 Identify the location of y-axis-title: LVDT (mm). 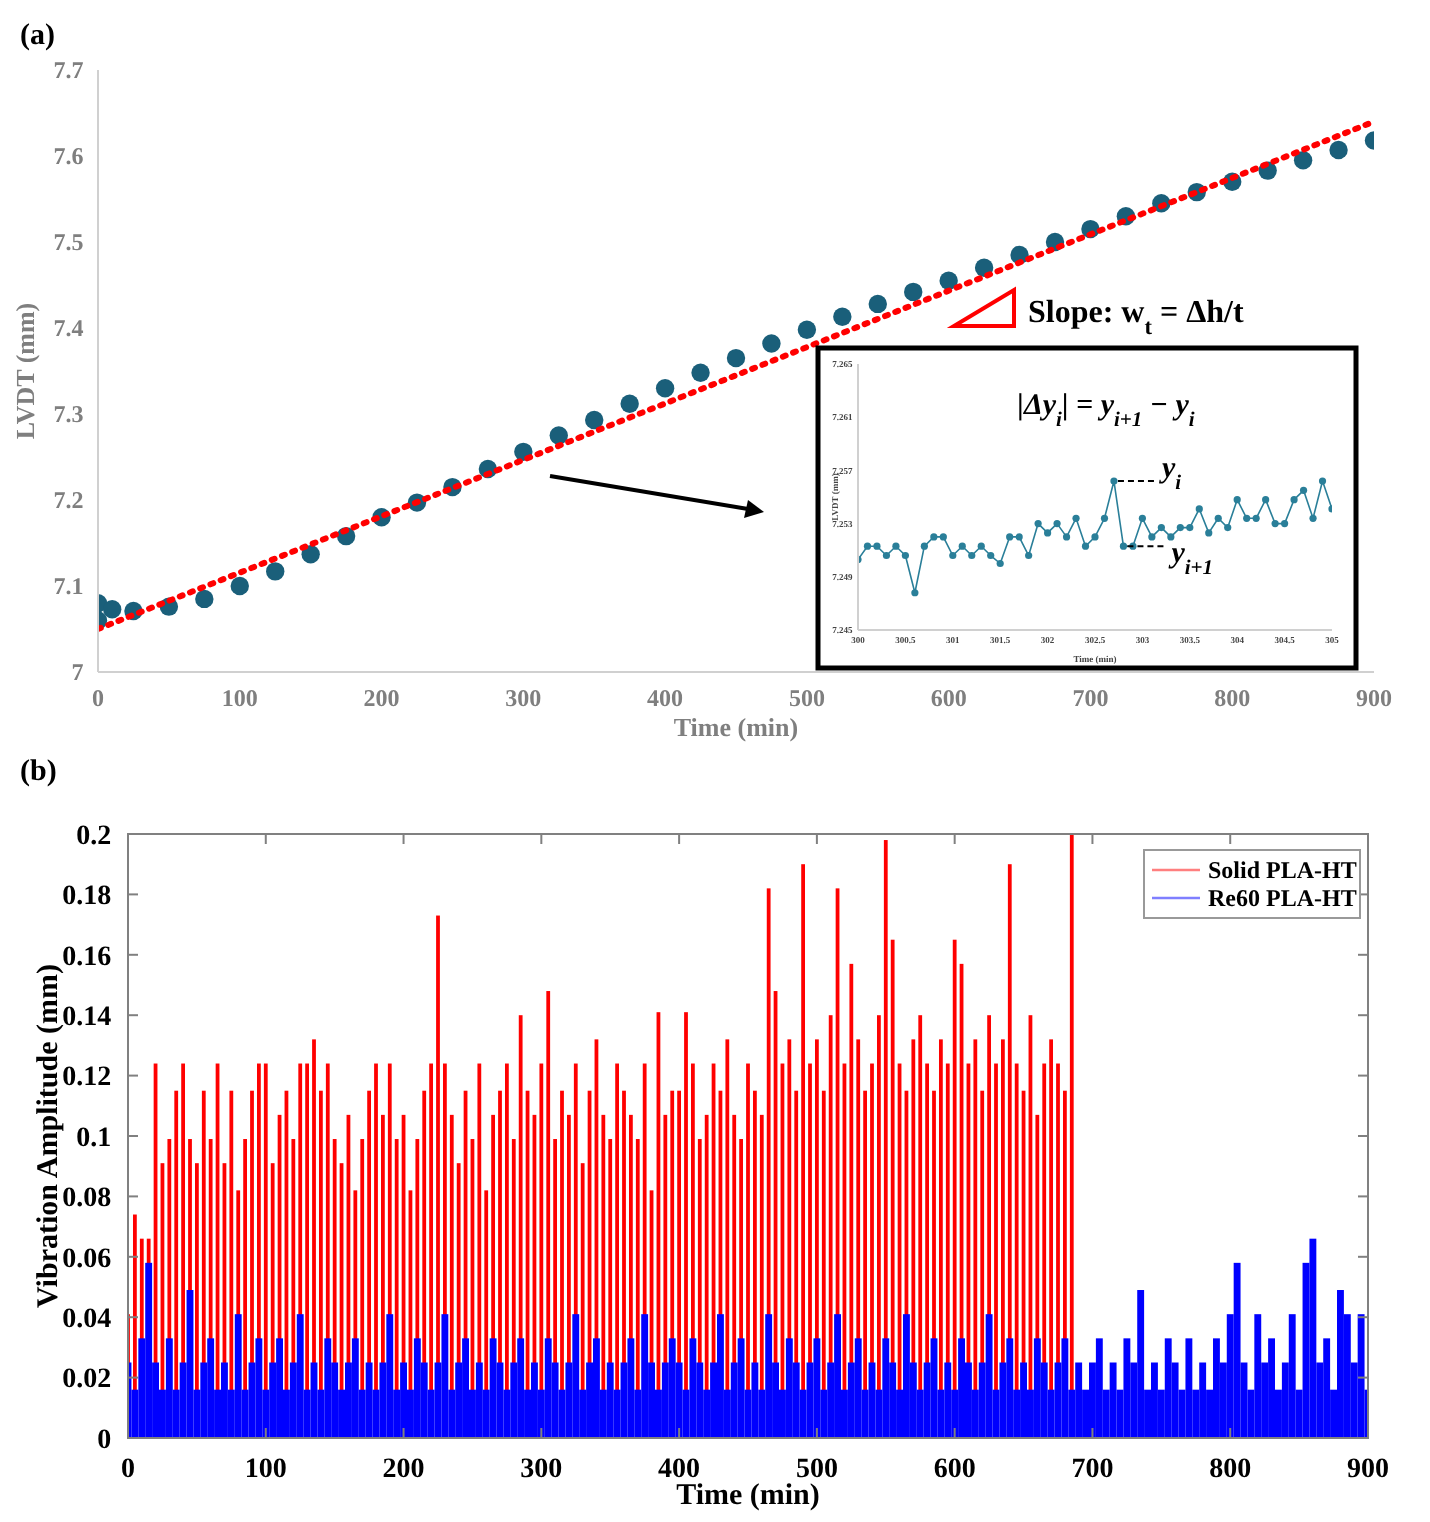
(25, 371).